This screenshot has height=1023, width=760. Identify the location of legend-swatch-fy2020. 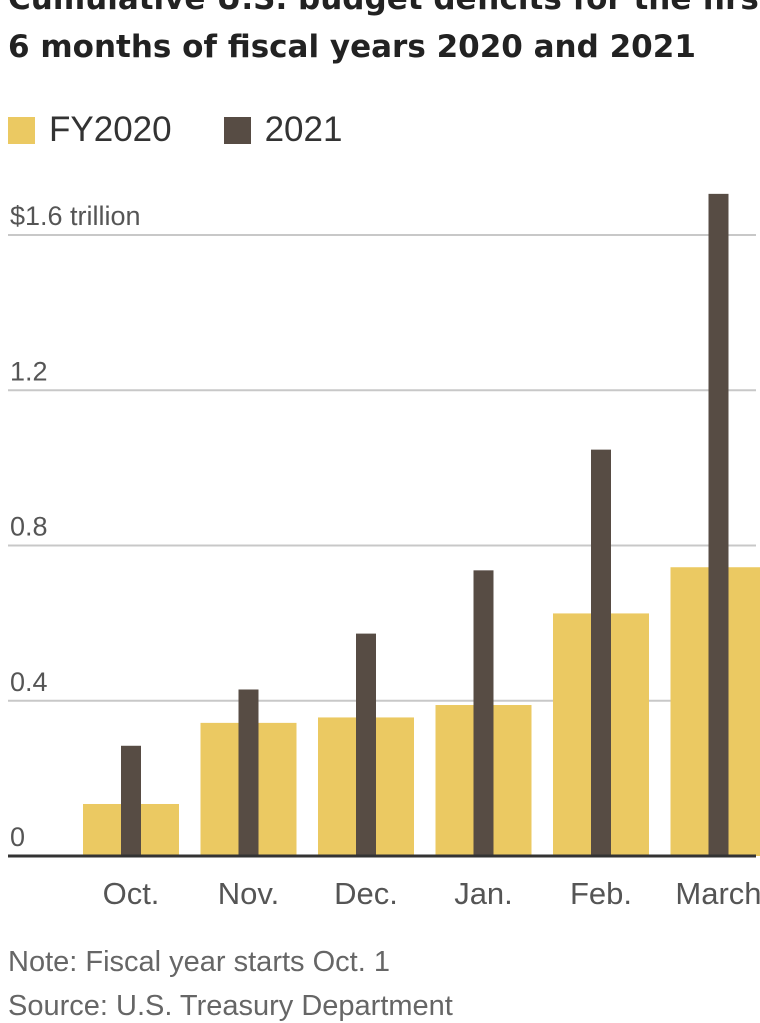
(21, 130).